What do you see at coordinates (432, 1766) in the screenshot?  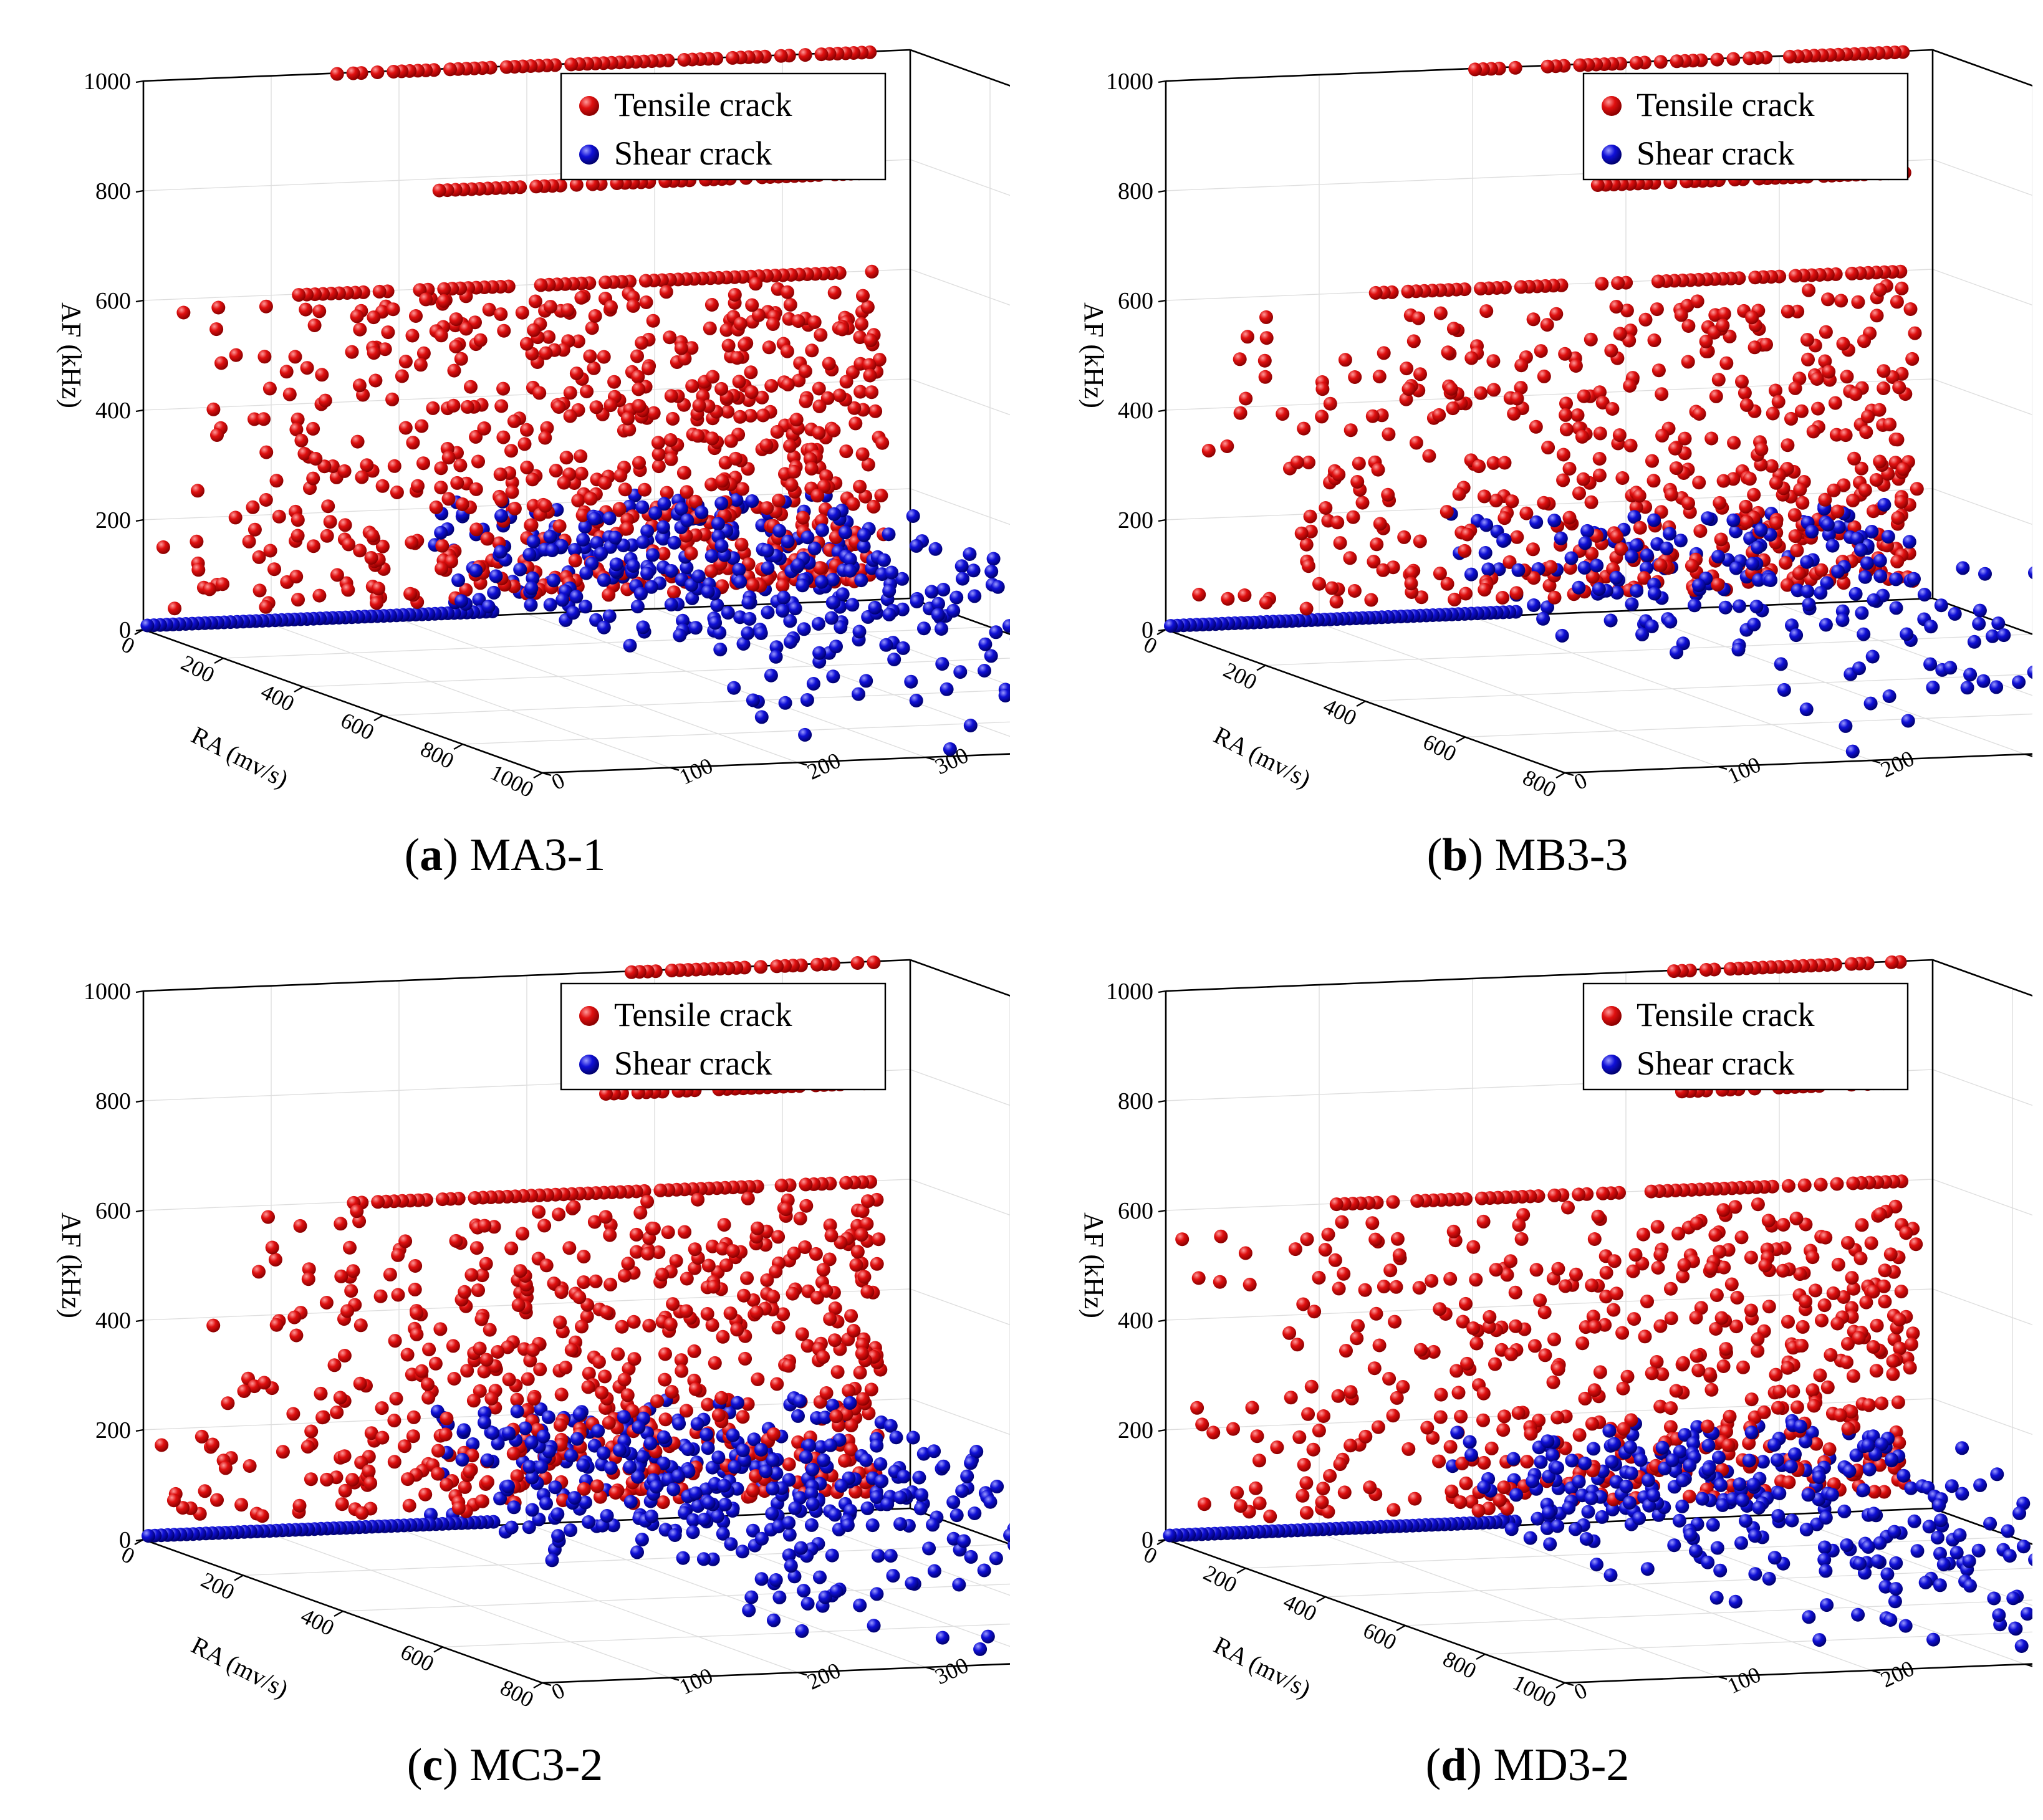 I see `caption-letter: c` at bounding box center [432, 1766].